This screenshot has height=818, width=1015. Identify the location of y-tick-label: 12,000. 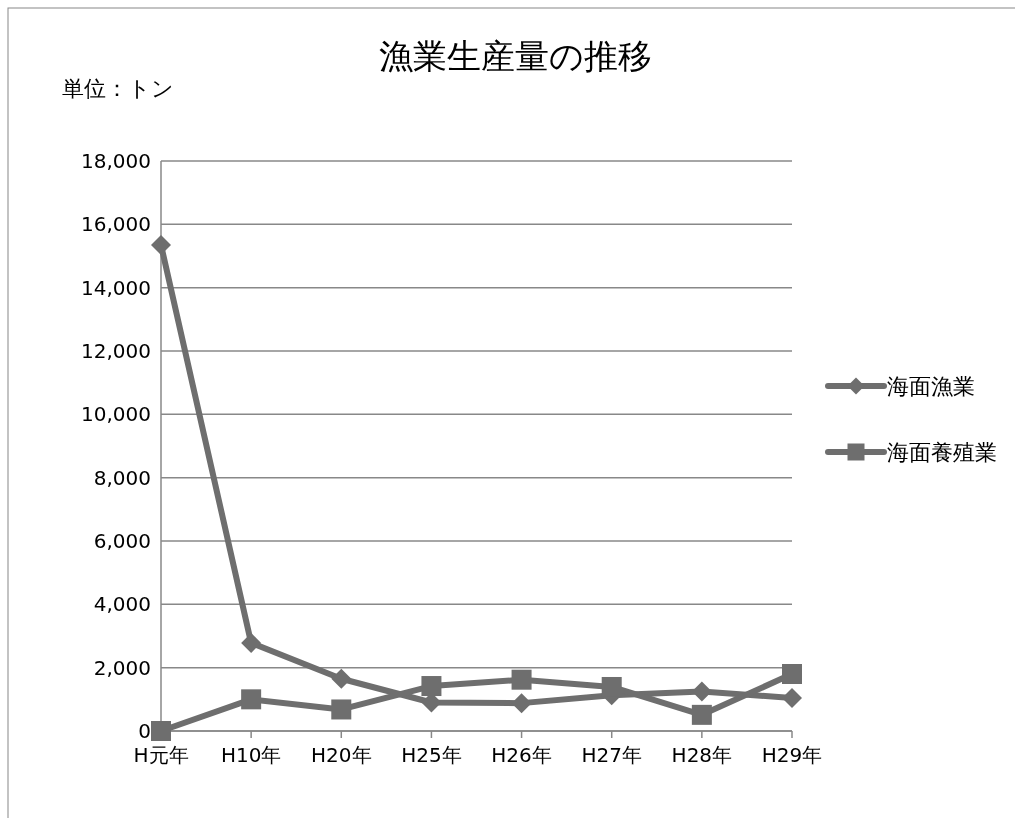
(116, 351).